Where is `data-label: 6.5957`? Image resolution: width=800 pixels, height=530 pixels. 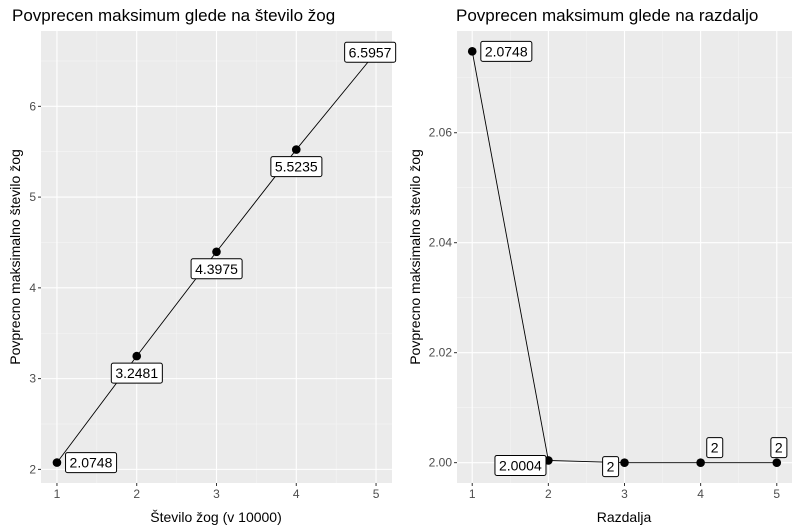 data-label: 6.5957 is located at coordinates (370, 52).